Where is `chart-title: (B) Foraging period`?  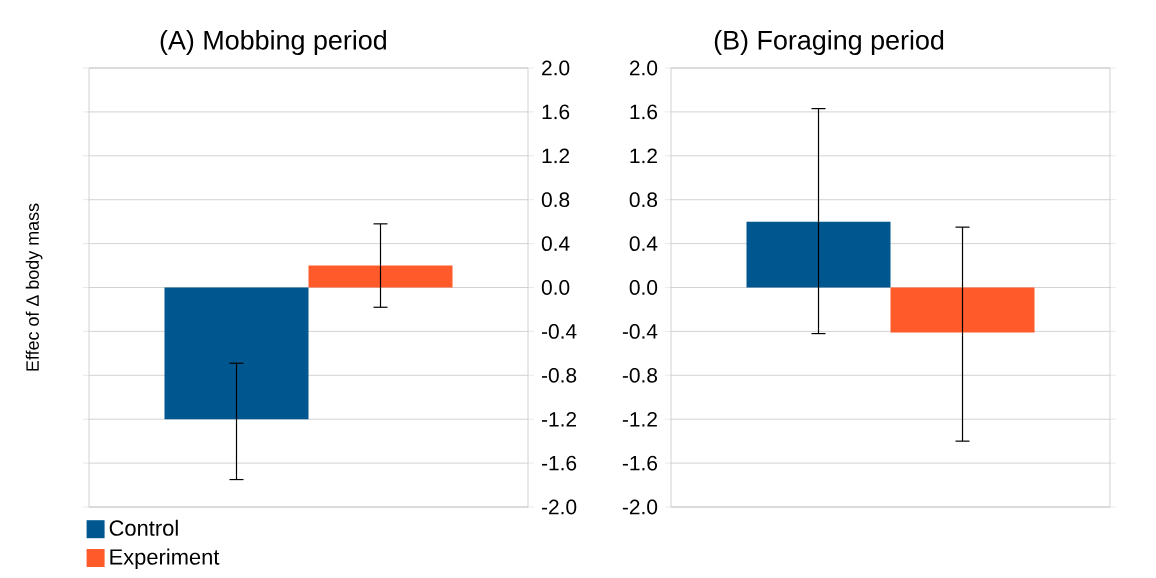 chart-title: (B) Foraging period is located at coordinates (829, 42).